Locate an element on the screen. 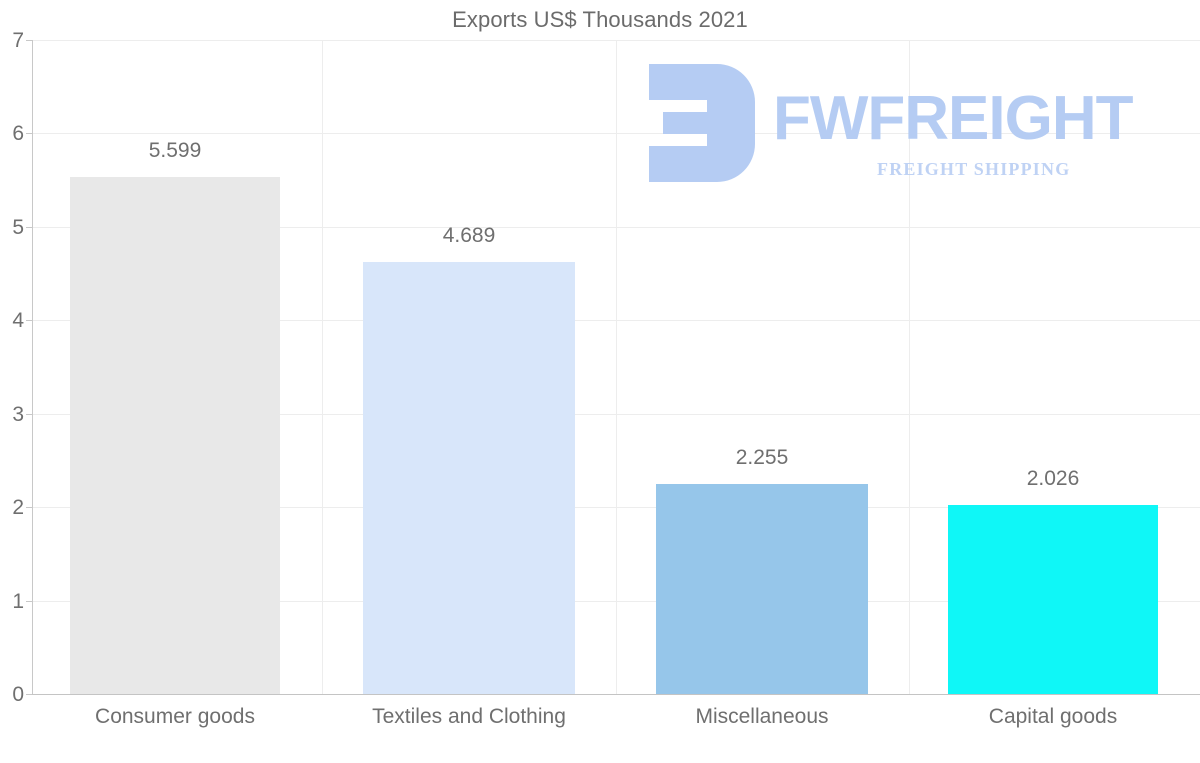  y-tick-label-4: 4 is located at coordinates (18, 320).